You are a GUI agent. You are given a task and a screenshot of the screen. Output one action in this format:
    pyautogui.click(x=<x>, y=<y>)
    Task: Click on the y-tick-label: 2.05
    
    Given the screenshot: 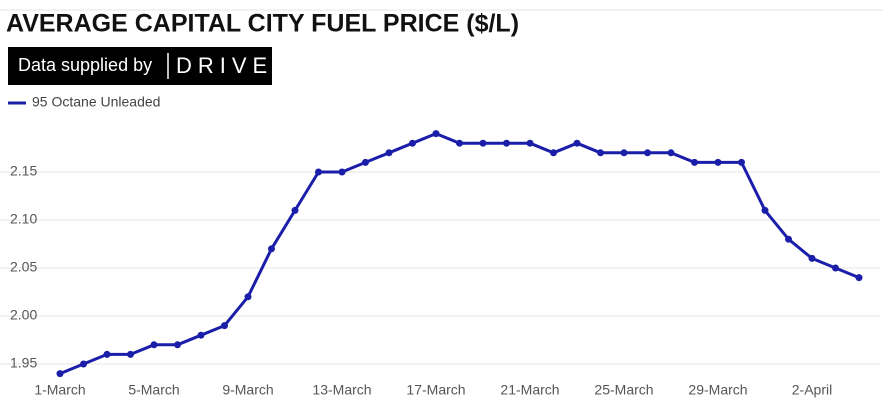 What is the action you would take?
    pyautogui.click(x=23, y=267)
    